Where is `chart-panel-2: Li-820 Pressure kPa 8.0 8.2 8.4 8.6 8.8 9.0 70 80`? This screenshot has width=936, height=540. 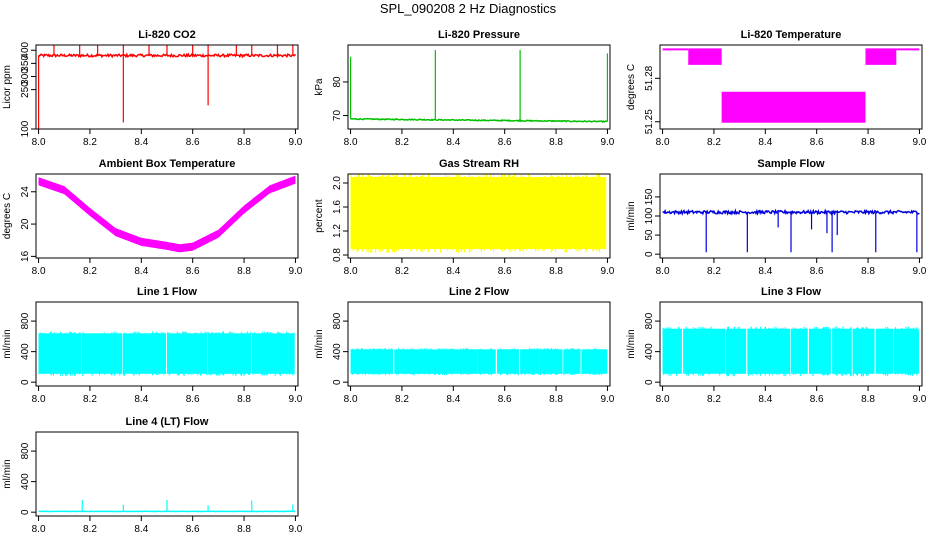 chart-panel-2: Li-820 Pressure kPa 8.0 8.2 8.4 8.6 8.8 9.0 70 80 is located at coordinates (464, 88).